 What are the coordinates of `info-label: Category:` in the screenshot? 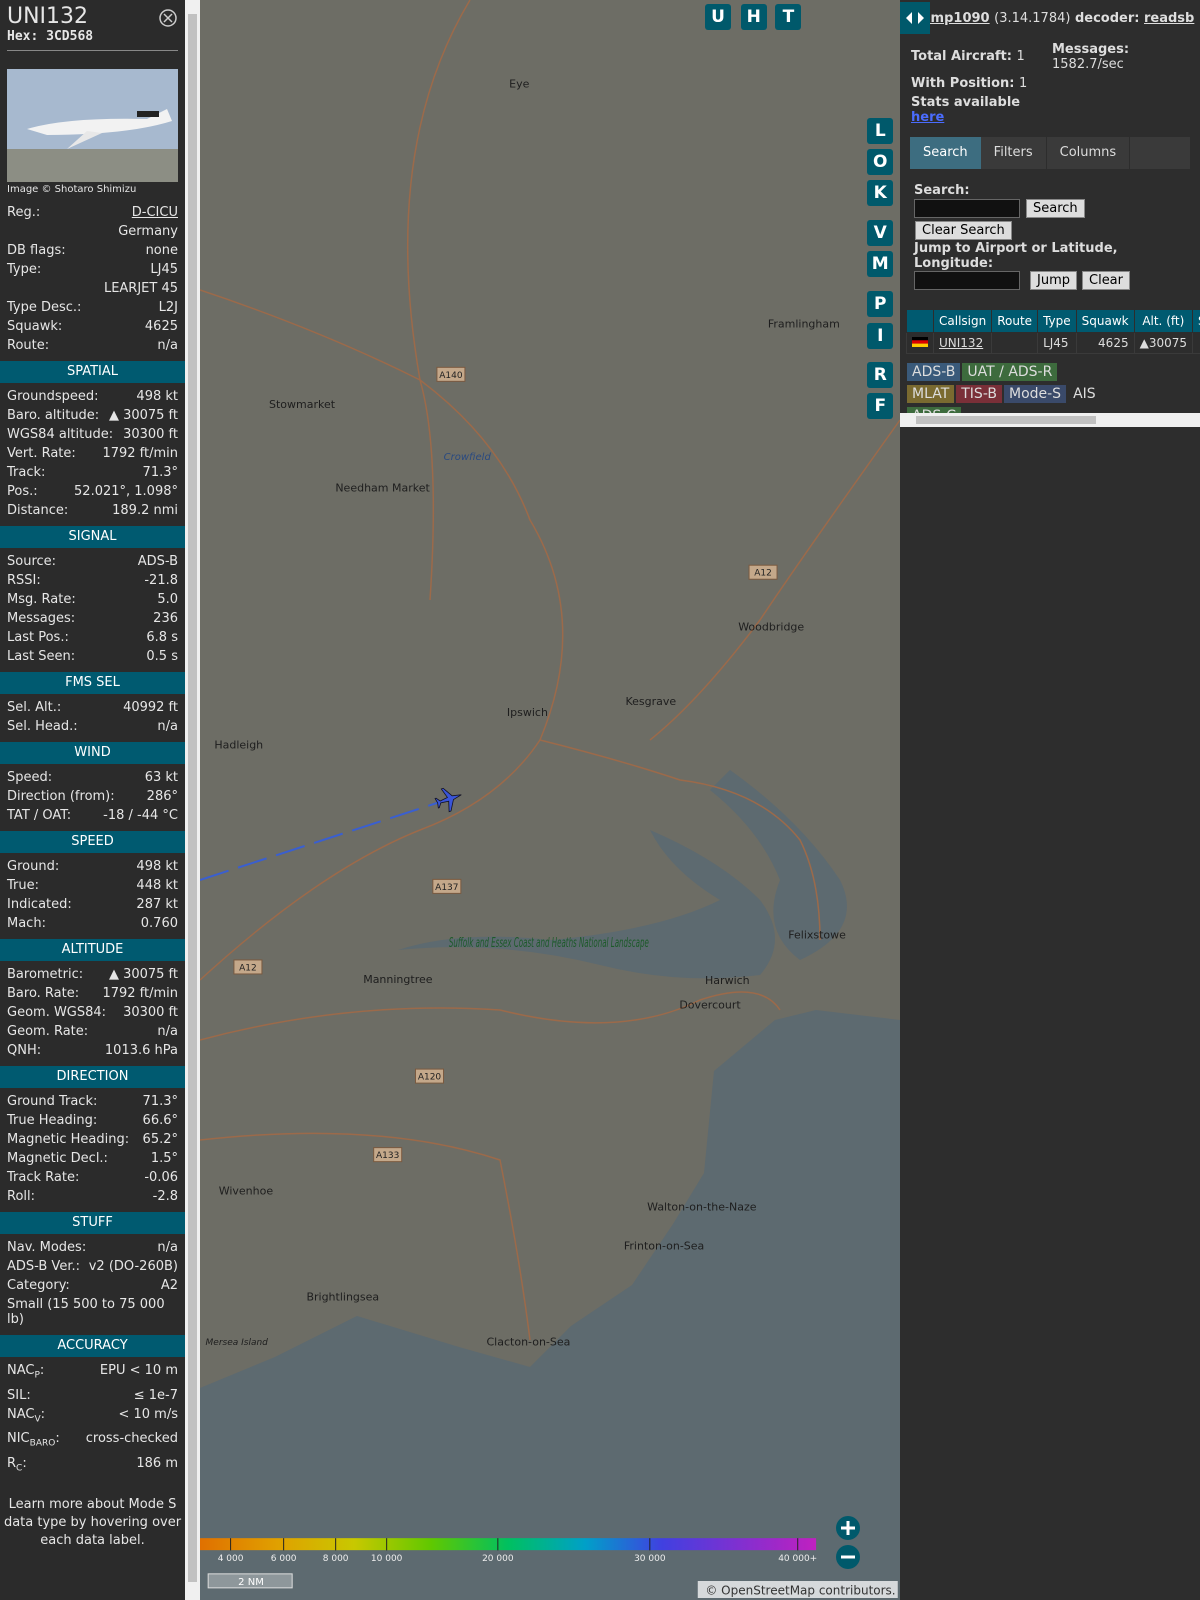 It's located at (38, 1285).